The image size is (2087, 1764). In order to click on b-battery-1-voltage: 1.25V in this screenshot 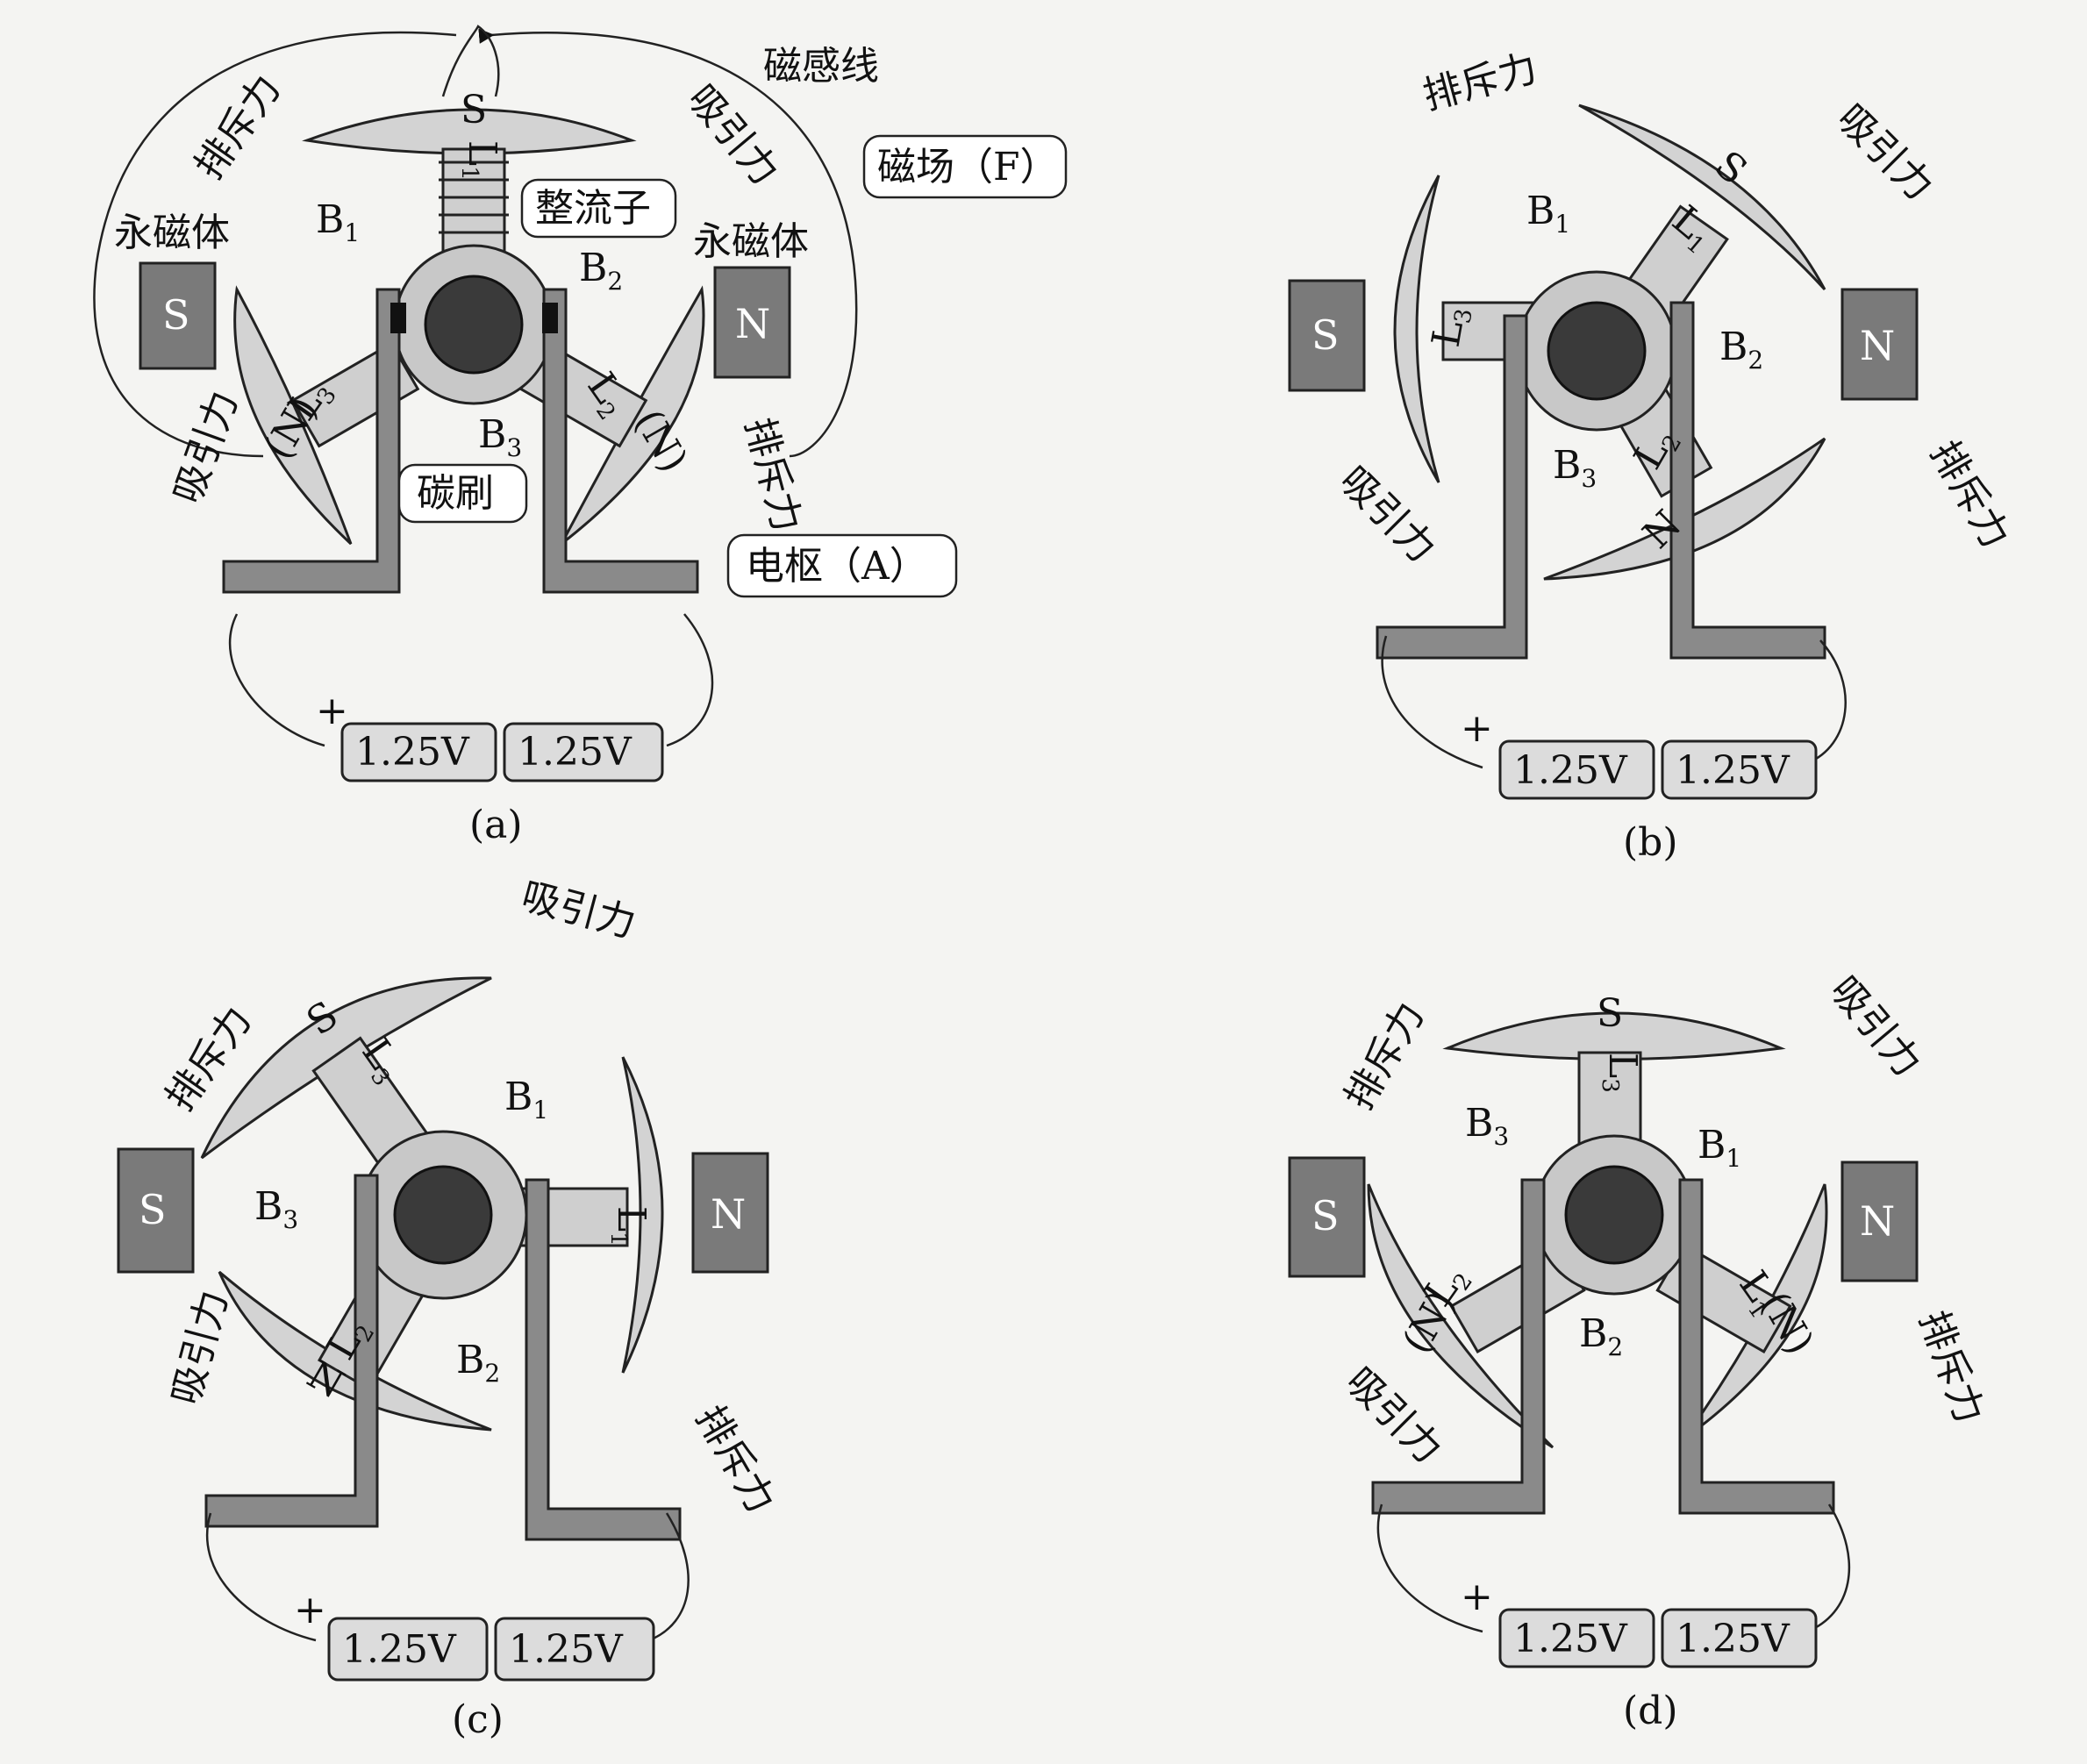, I will do `click(1571, 770)`.